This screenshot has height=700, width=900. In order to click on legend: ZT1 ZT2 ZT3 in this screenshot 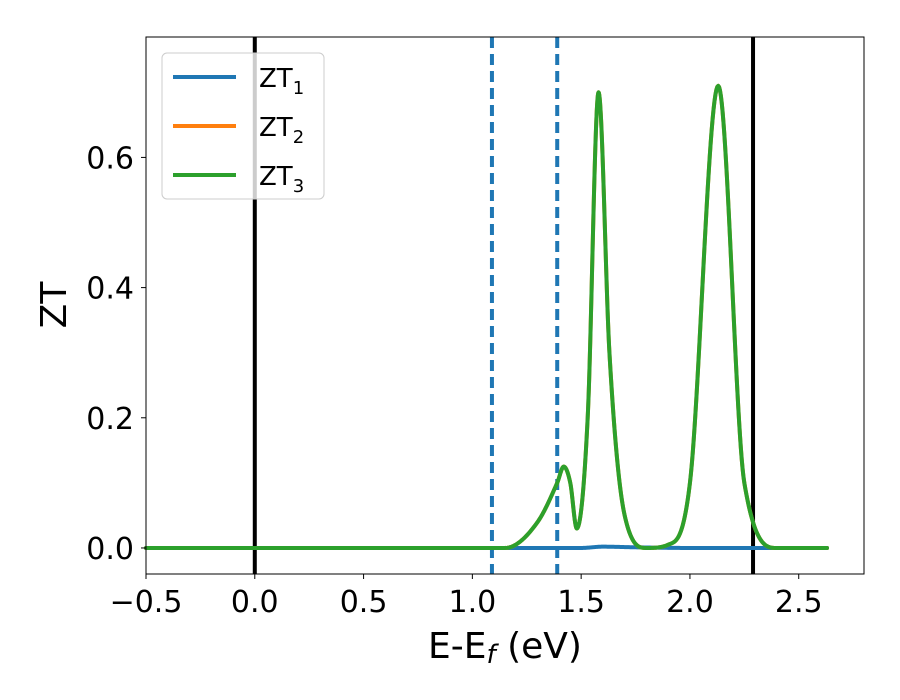, I will do `click(243, 126)`.